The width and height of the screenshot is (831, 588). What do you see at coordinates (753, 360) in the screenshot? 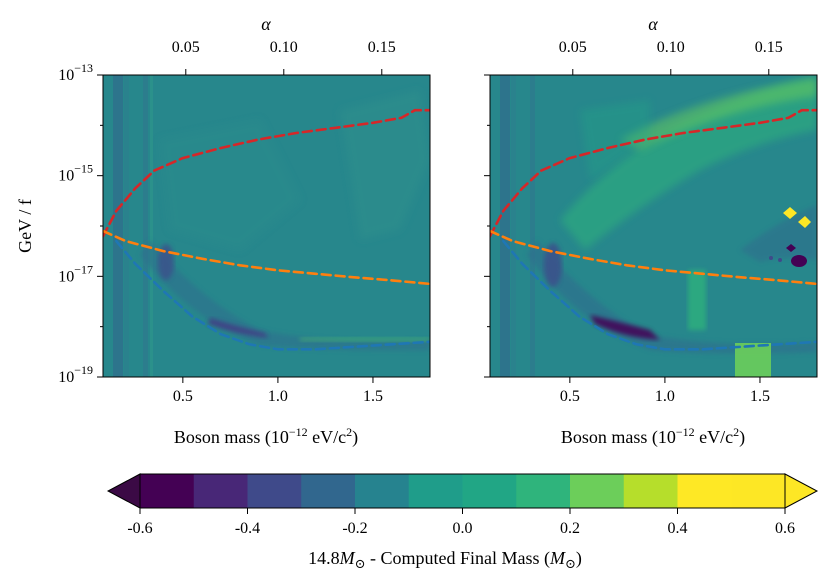
I see `right-bright-block` at bounding box center [753, 360].